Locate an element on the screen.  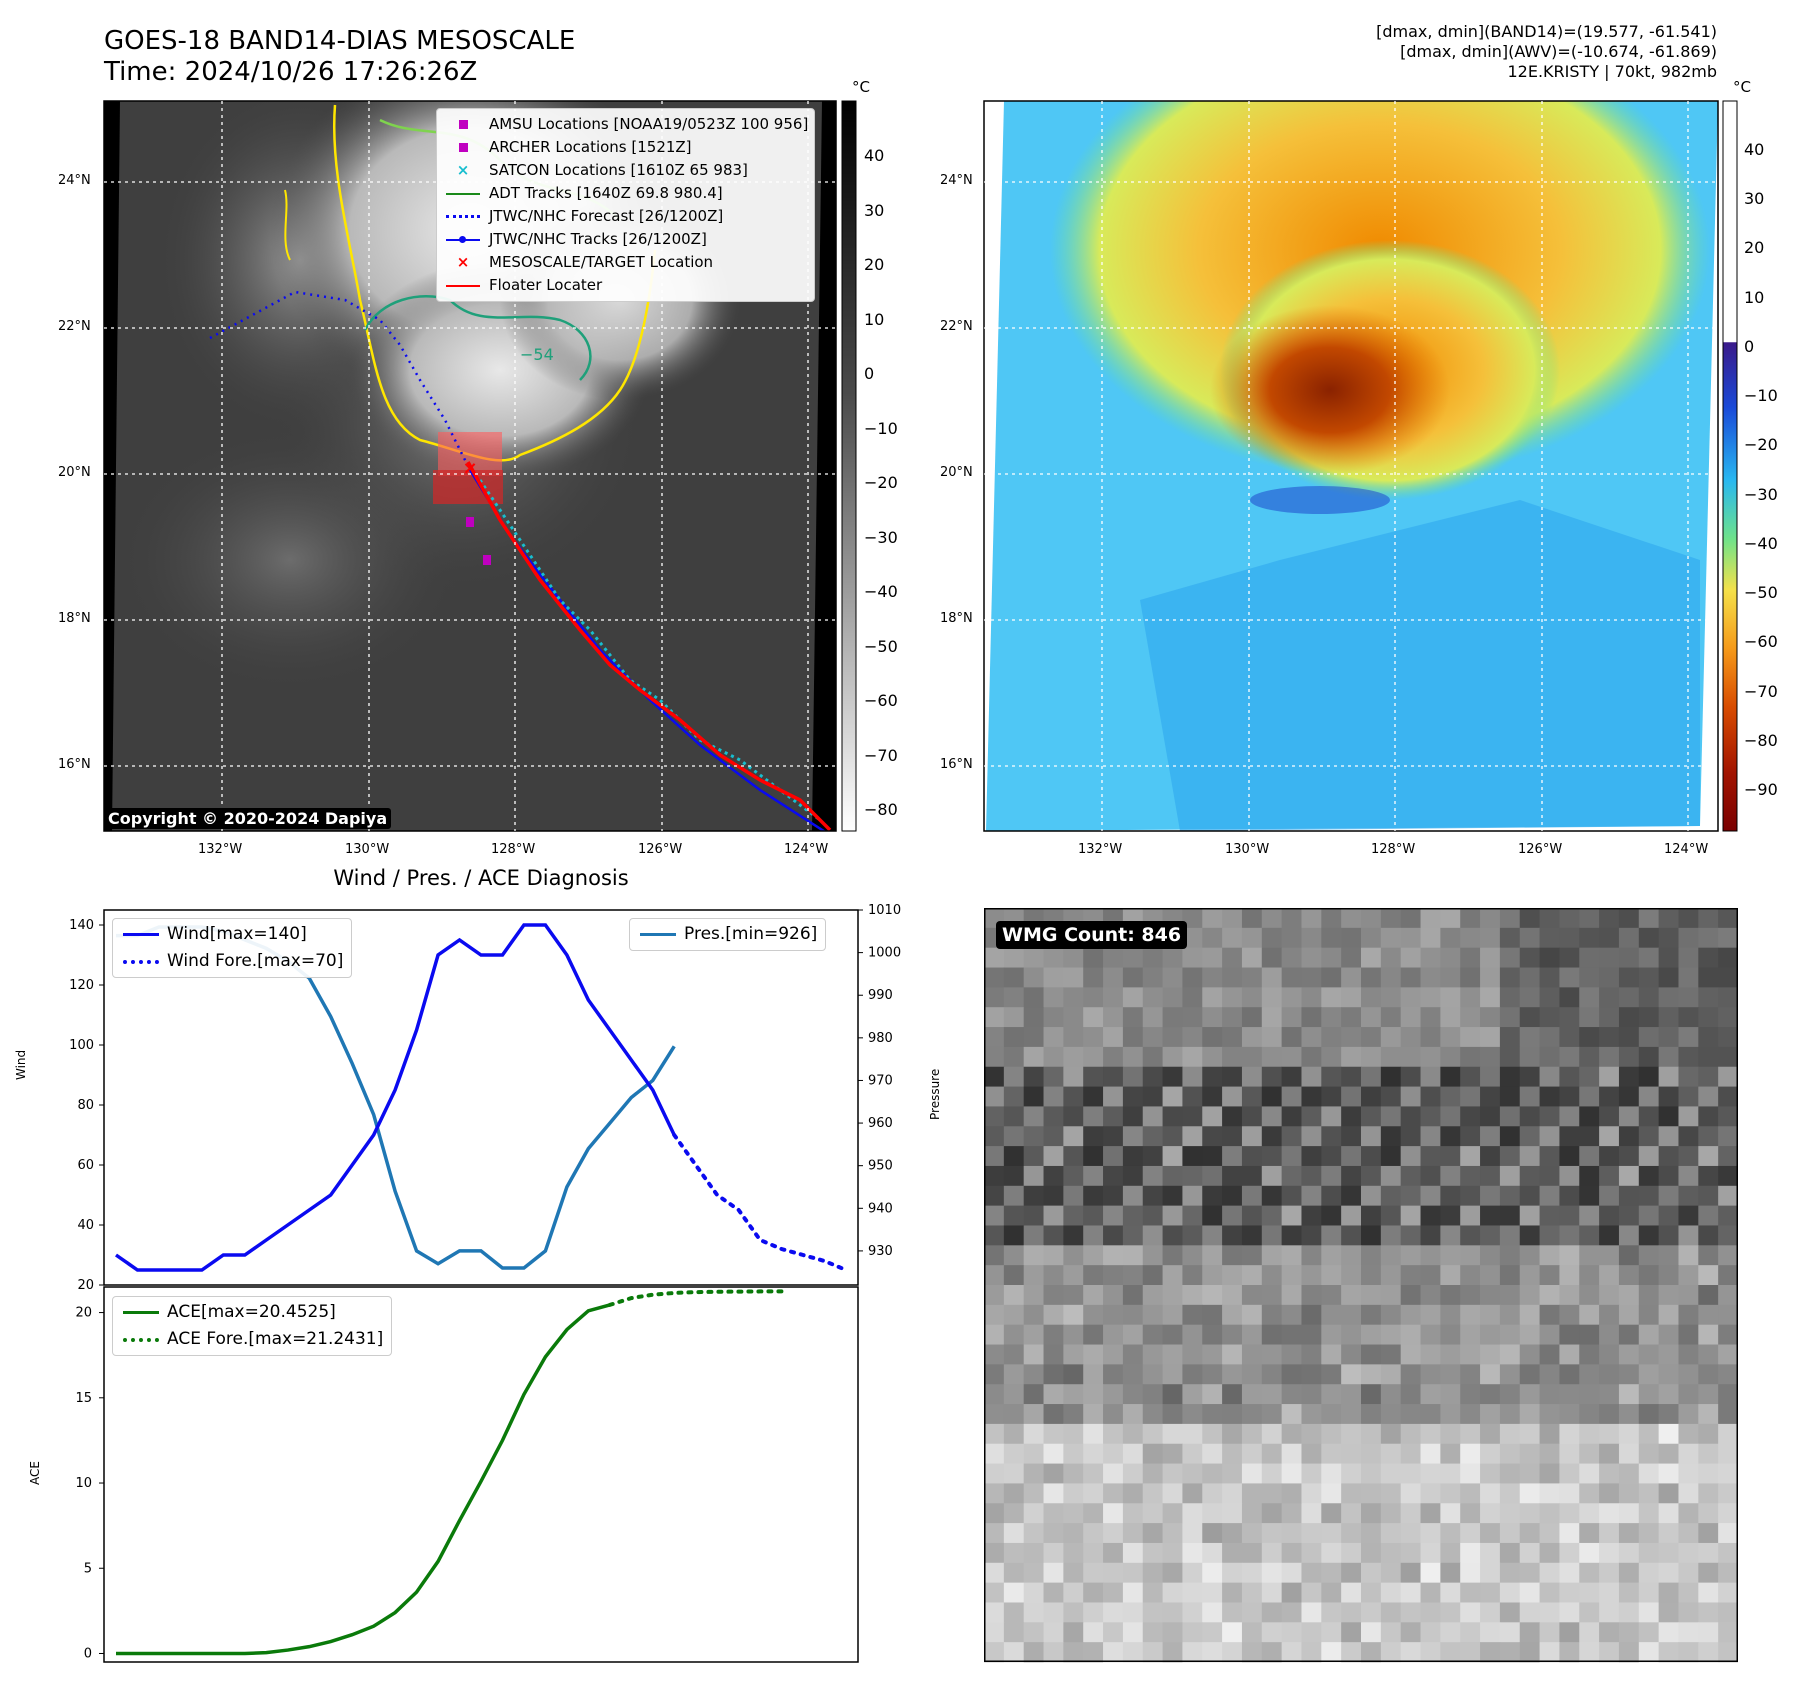
awv-lon-tick: 130°W is located at coordinates (1247, 849).